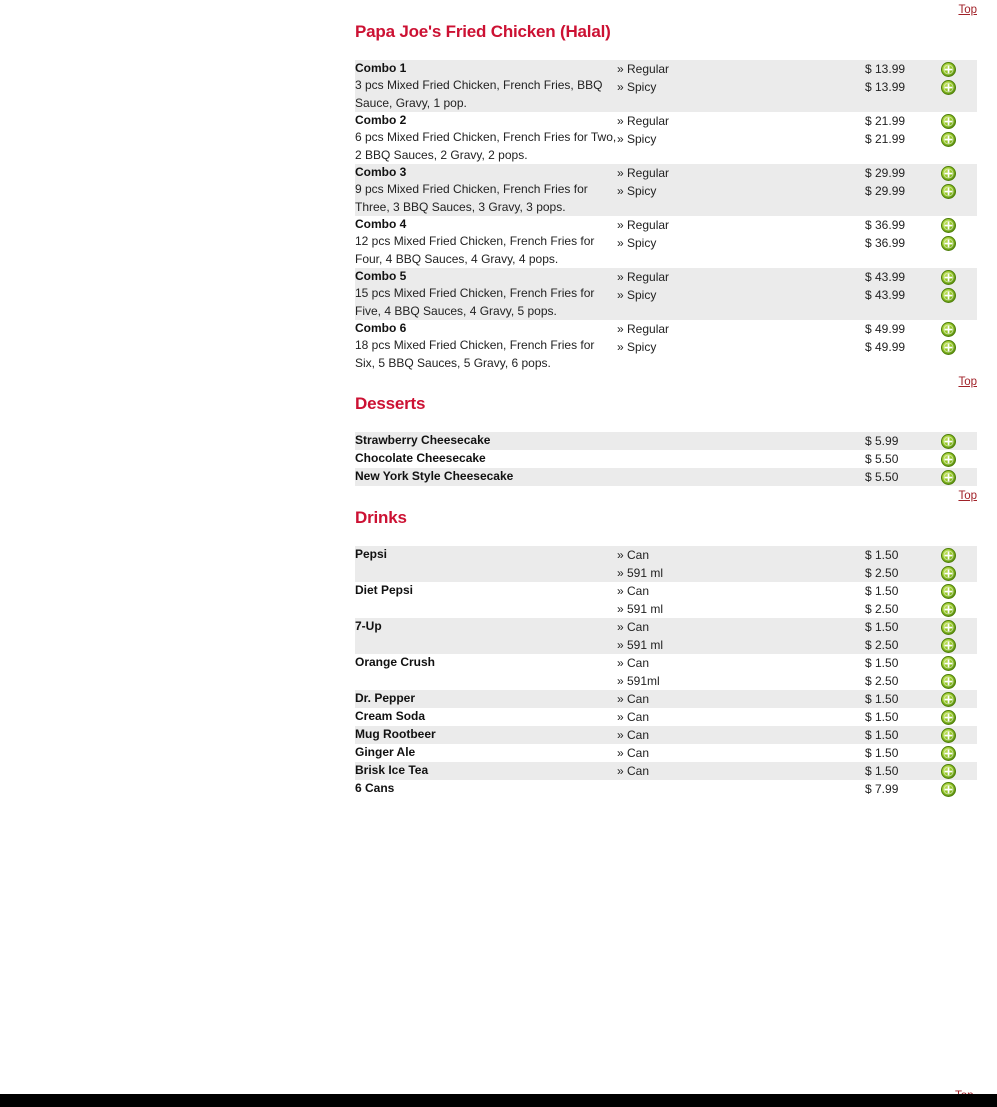  Describe the element at coordinates (666, 636) in the screenshot. I see `menu-item-row: 7-Up » Can » 591 ml $ 1.50 $ 2.50` at that location.